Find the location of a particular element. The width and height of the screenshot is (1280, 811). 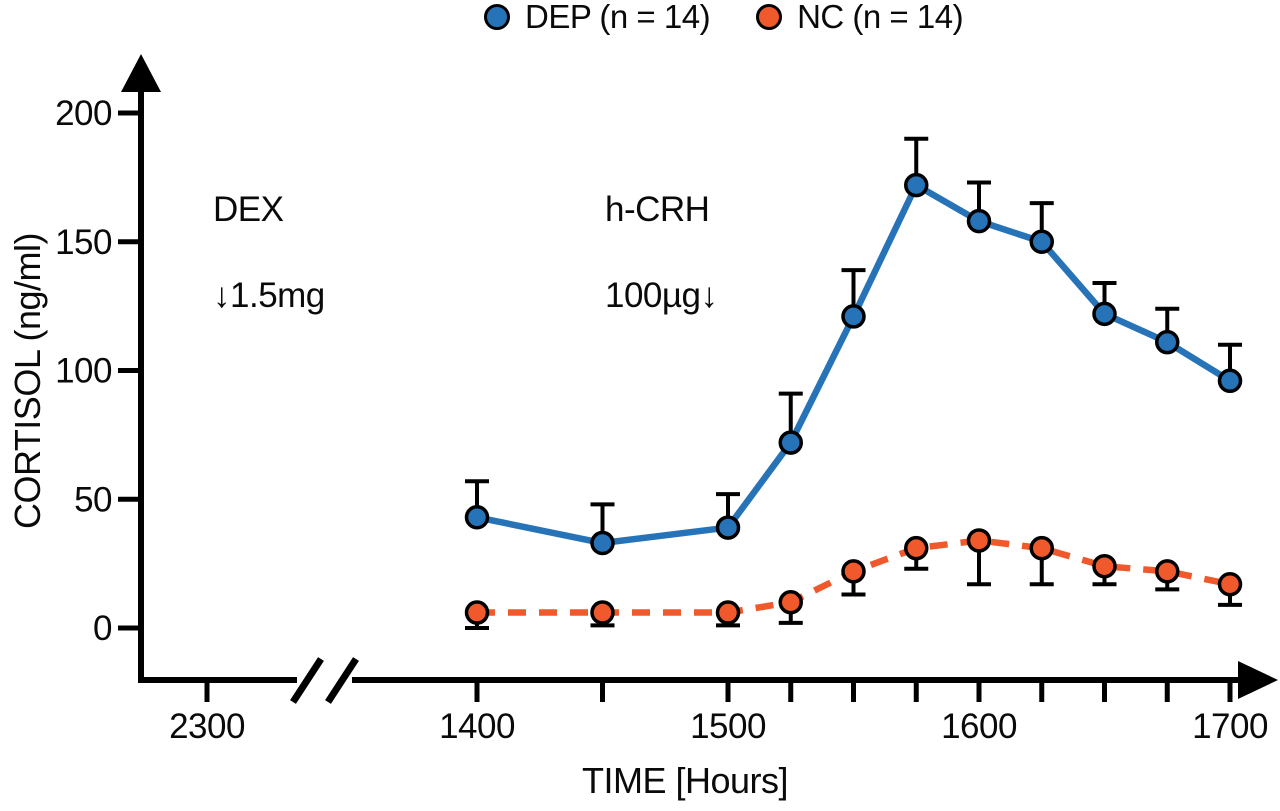

dex-annotation-line1: DEX is located at coordinates (248, 209).